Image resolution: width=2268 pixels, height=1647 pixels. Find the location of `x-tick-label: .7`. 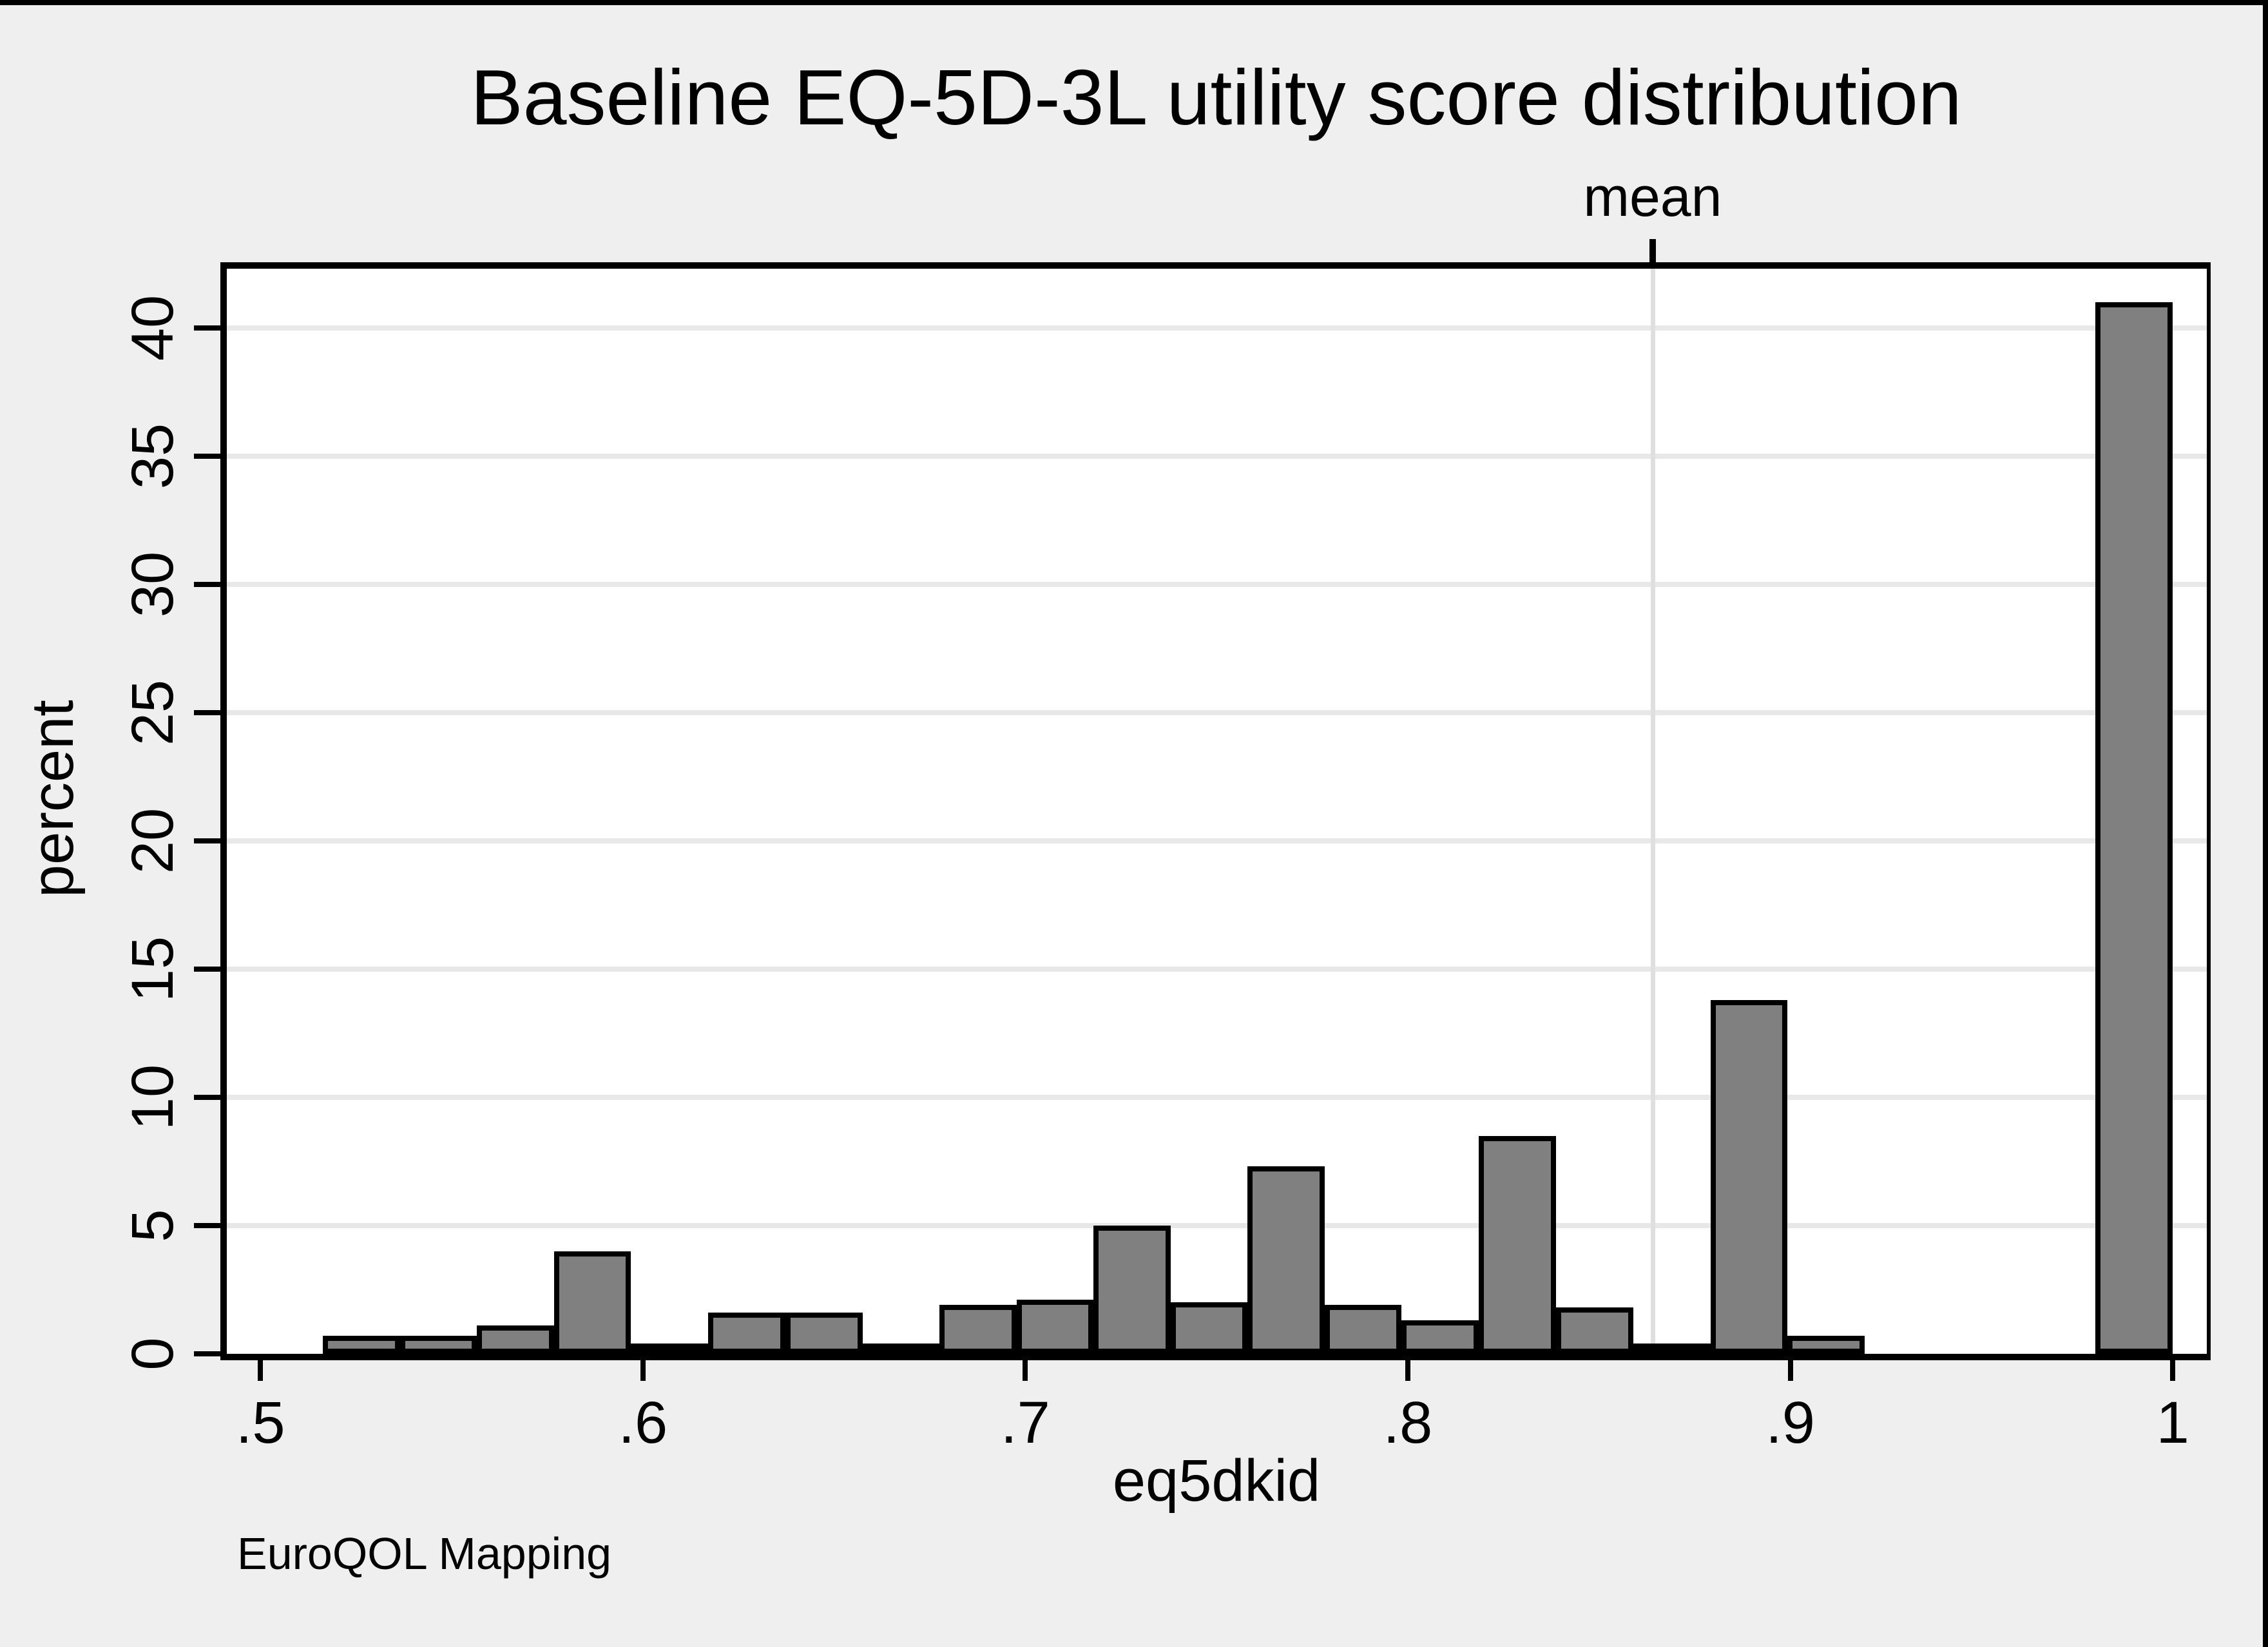

x-tick-label: .7 is located at coordinates (1025, 1423).